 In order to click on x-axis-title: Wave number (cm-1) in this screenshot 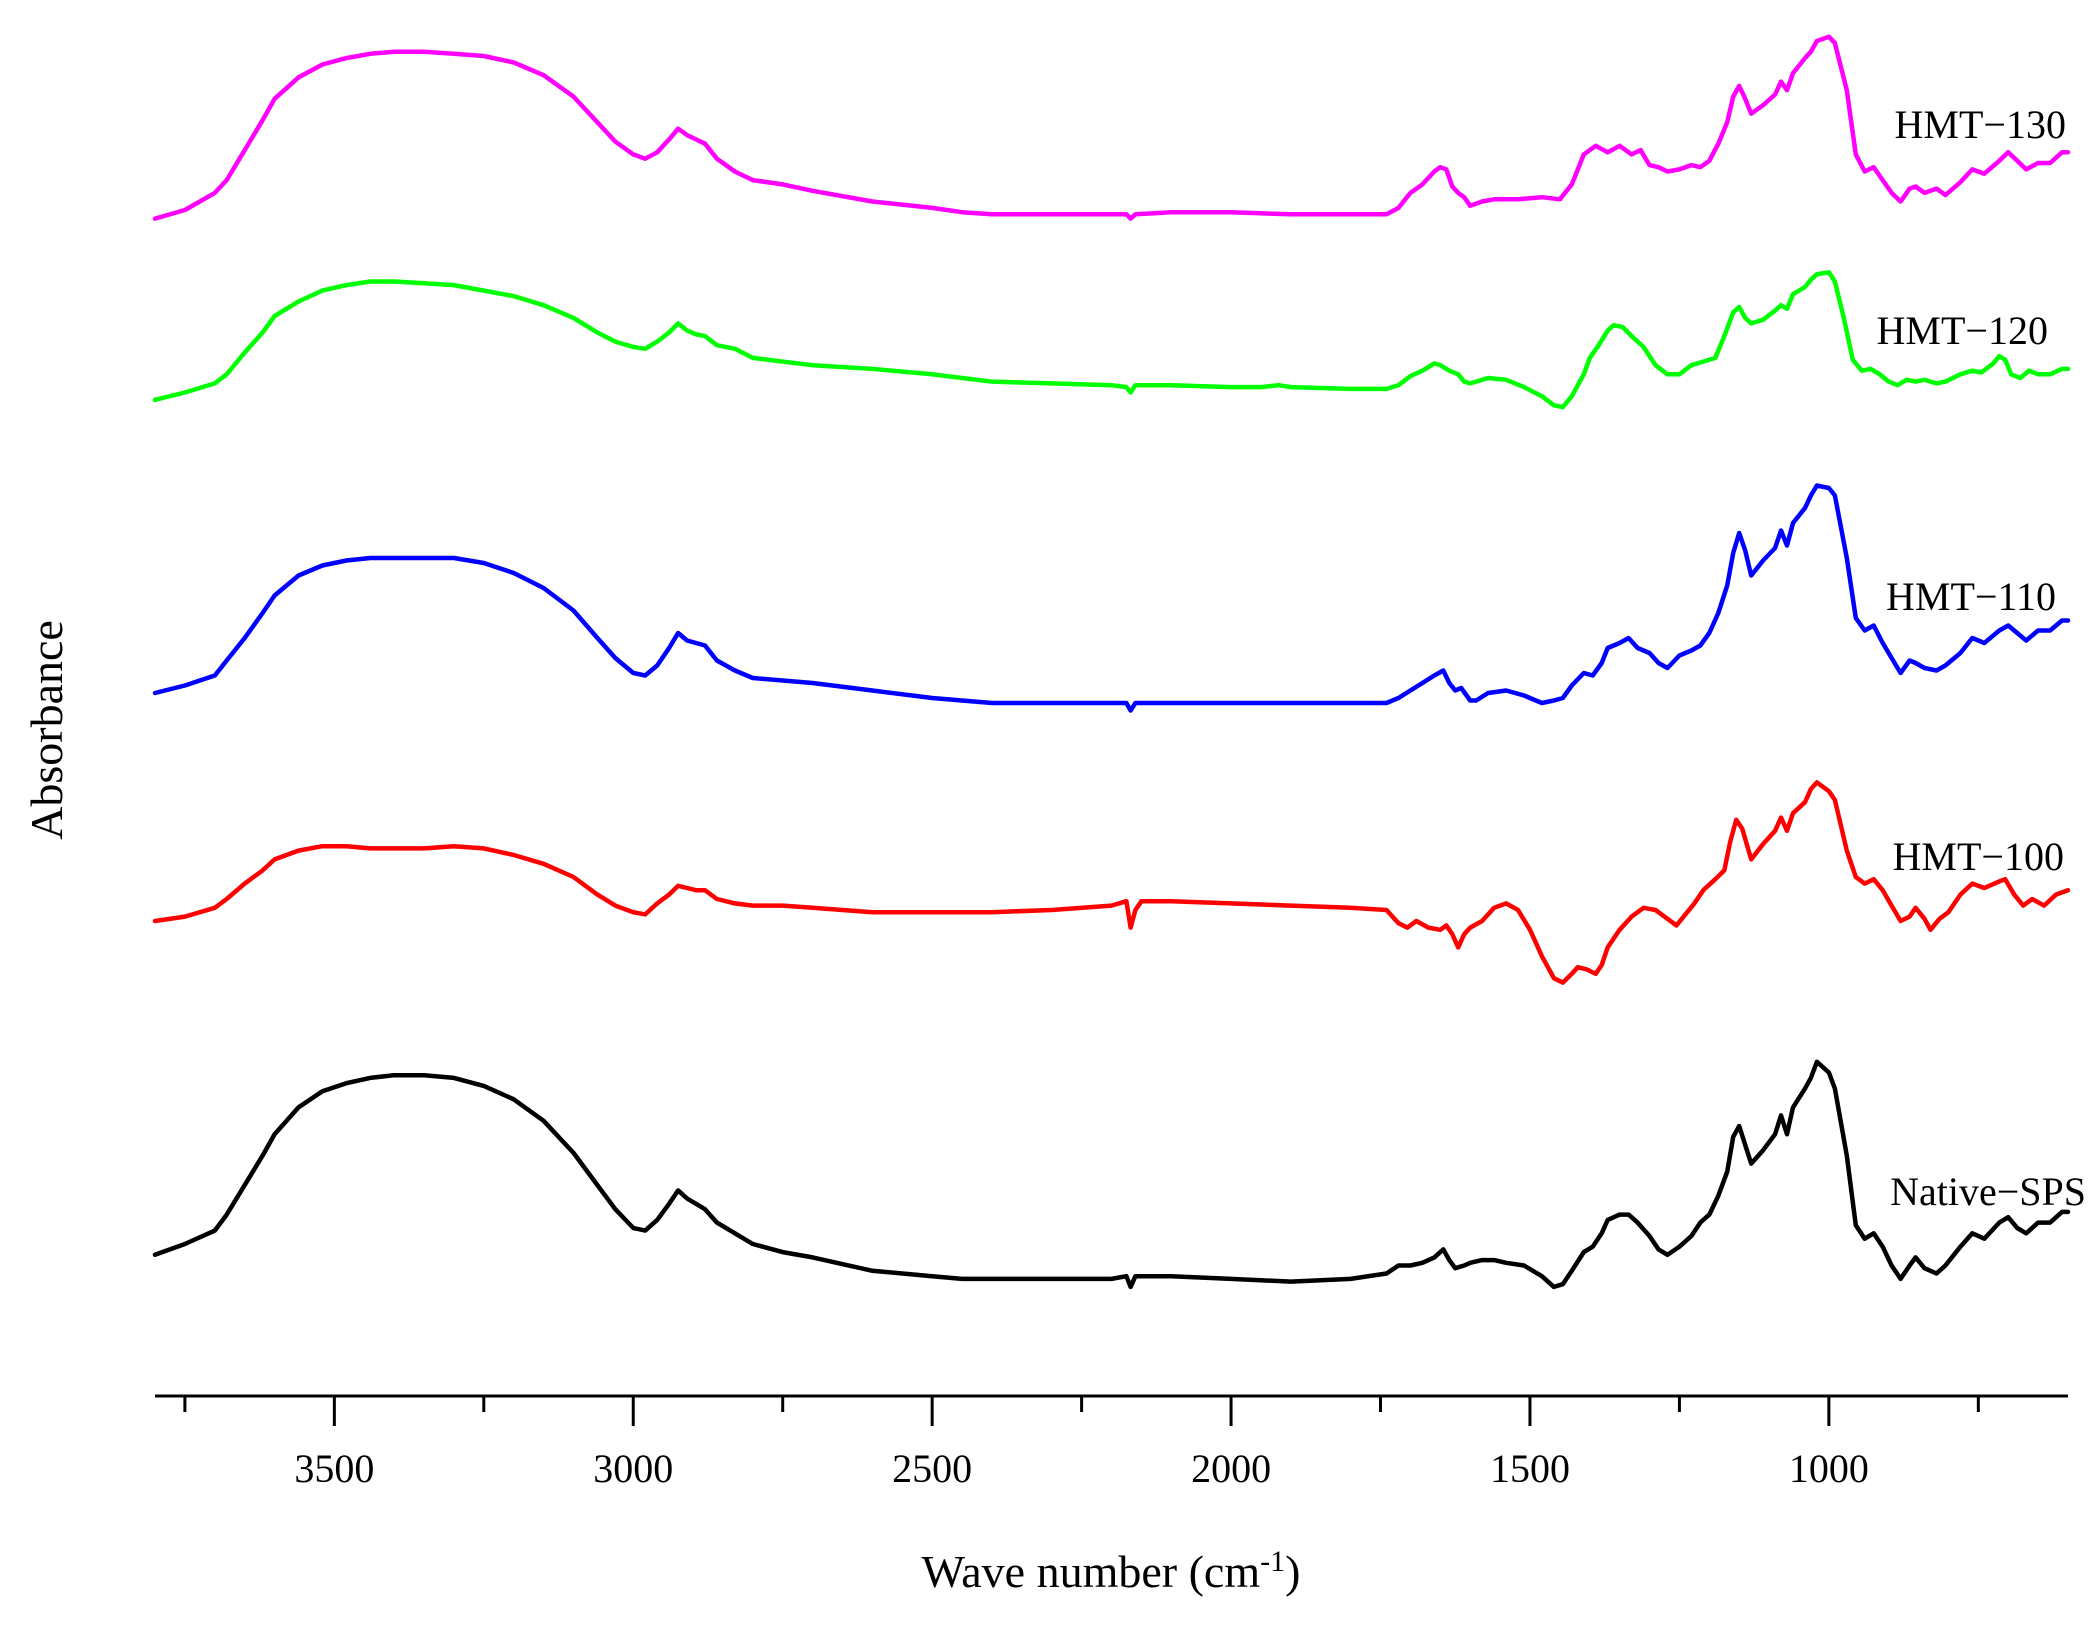, I will do `click(1111, 1571)`.